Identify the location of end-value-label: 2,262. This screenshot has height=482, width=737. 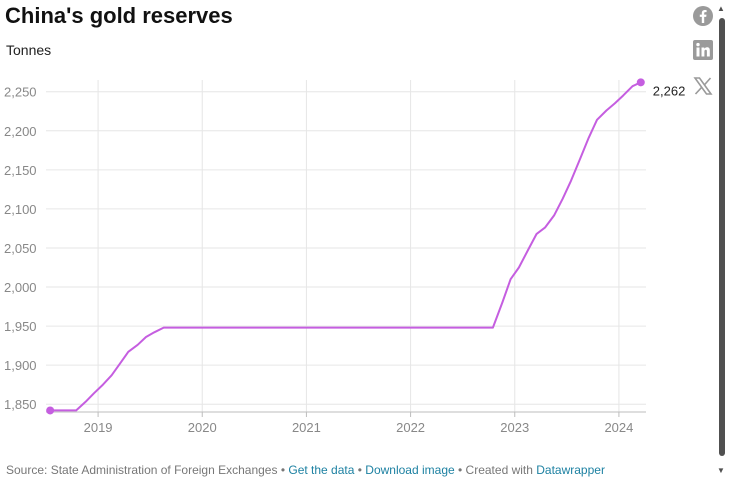
(669, 90).